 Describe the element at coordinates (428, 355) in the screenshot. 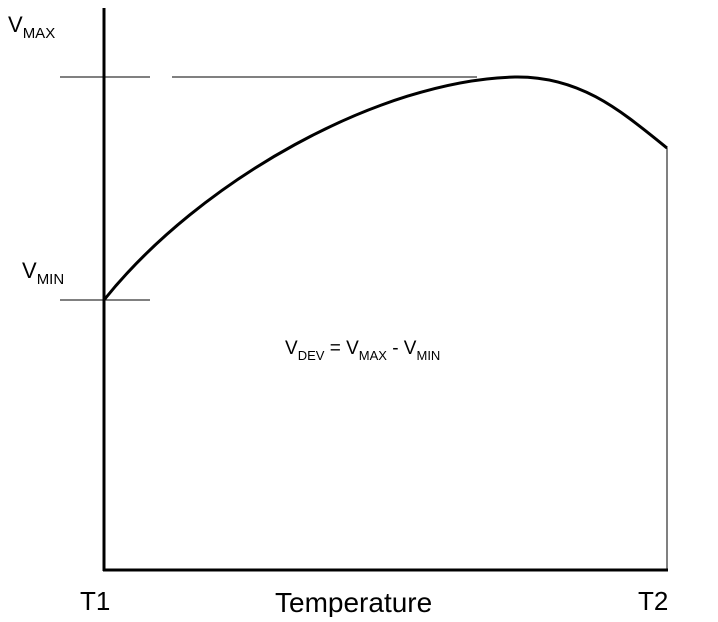

I see `equation-sub: MIN` at that location.